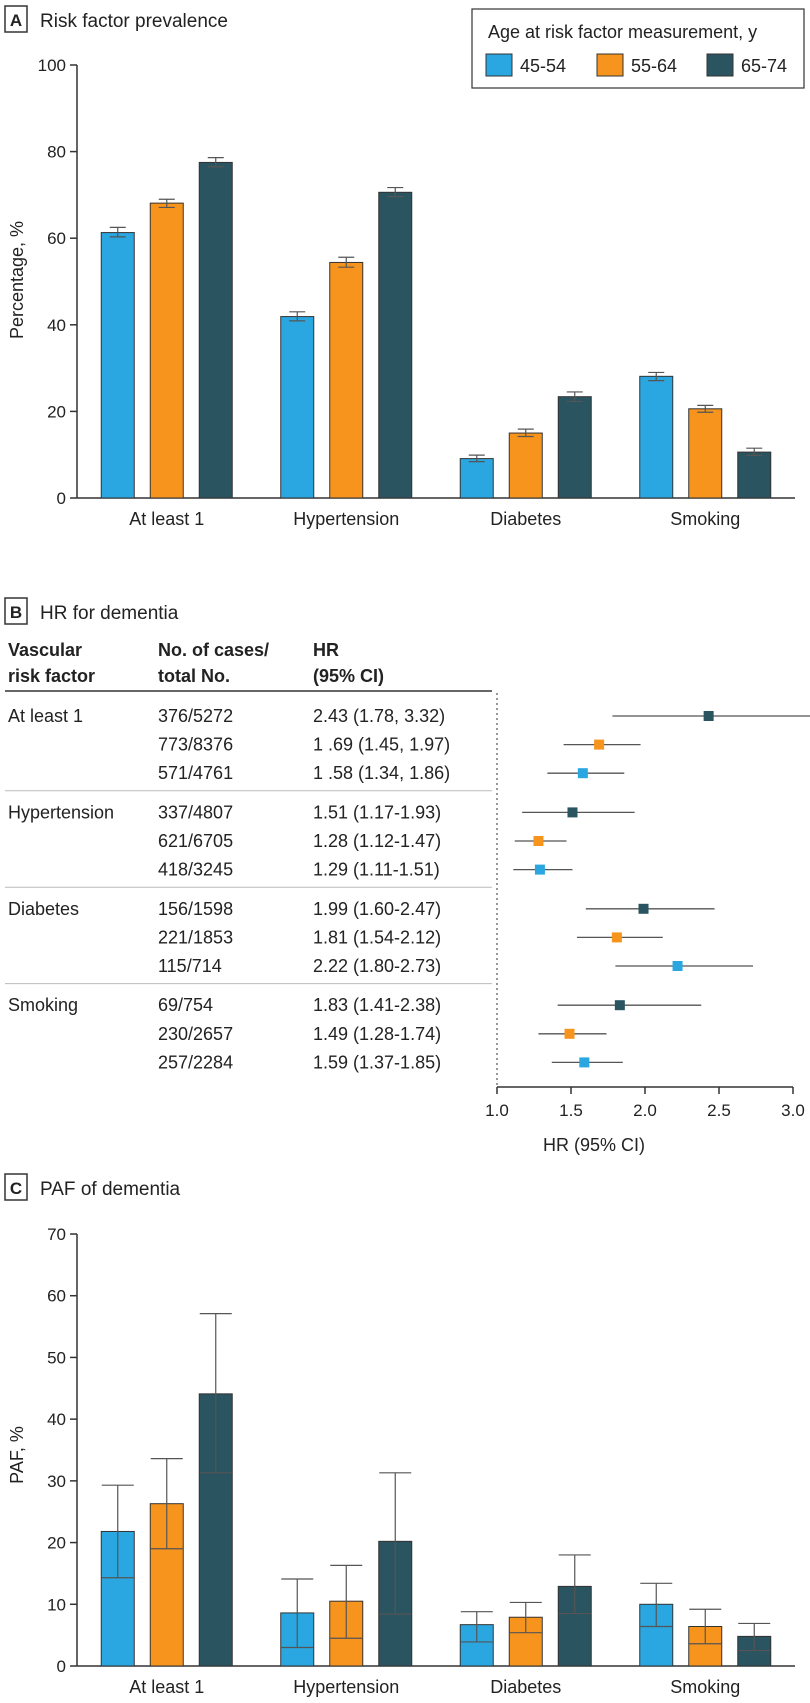  I want to click on panel-a-ytick-label: 20, so click(56, 411).